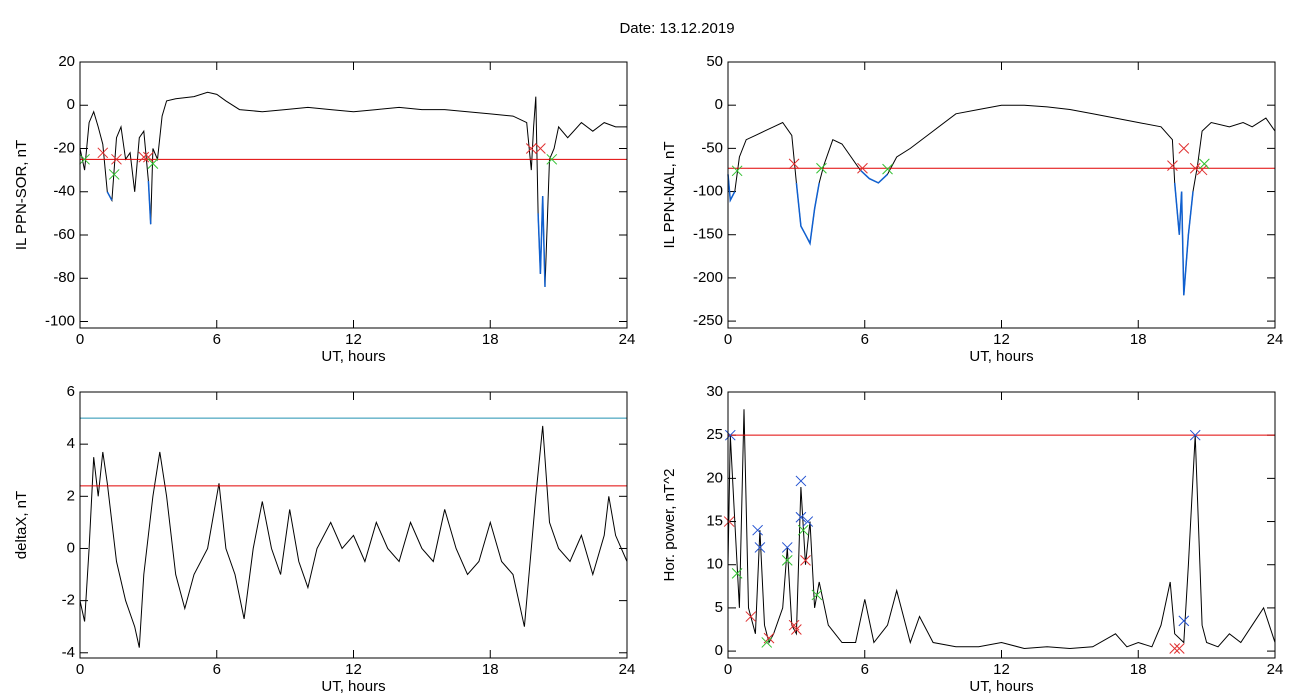 This screenshot has width=1300, height=700. What do you see at coordinates (714, 564) in the screenshot?
I see `y-tick-label: 10` at bounding box center [714, 564].